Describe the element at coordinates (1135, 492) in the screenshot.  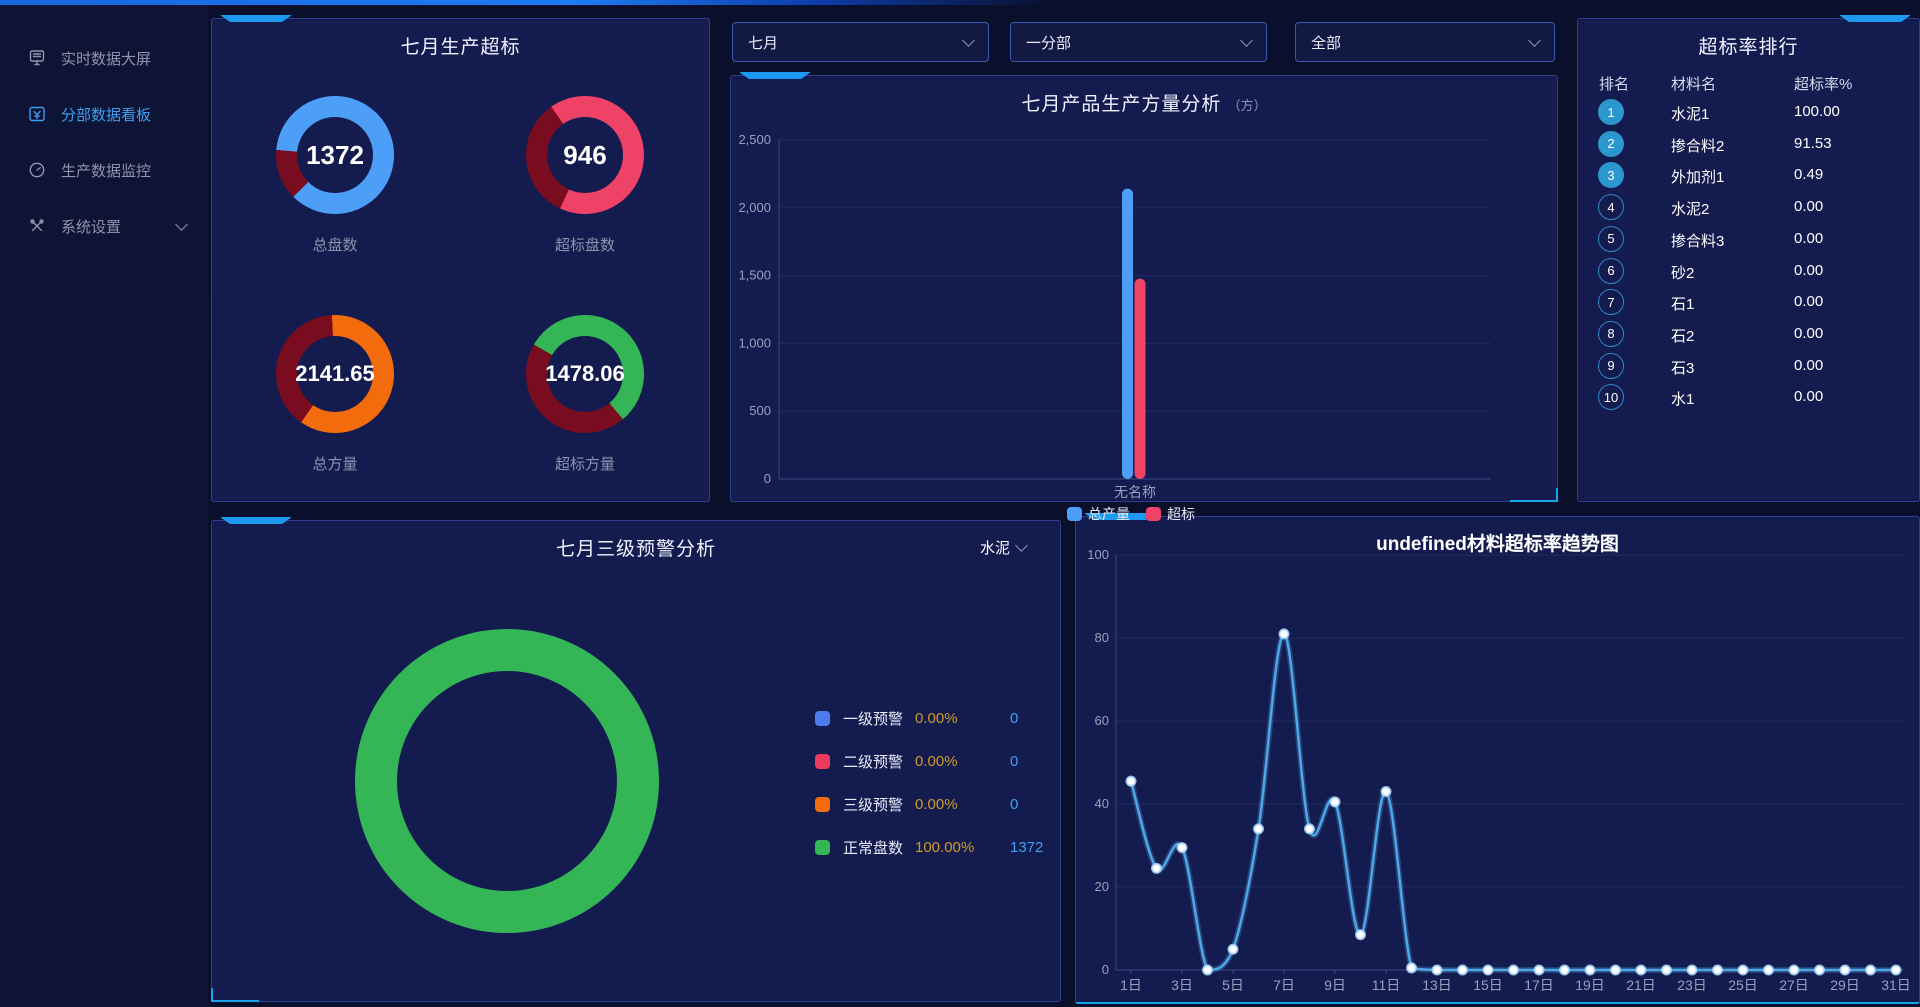
I see `bar-category-label: 无名称` at that location.